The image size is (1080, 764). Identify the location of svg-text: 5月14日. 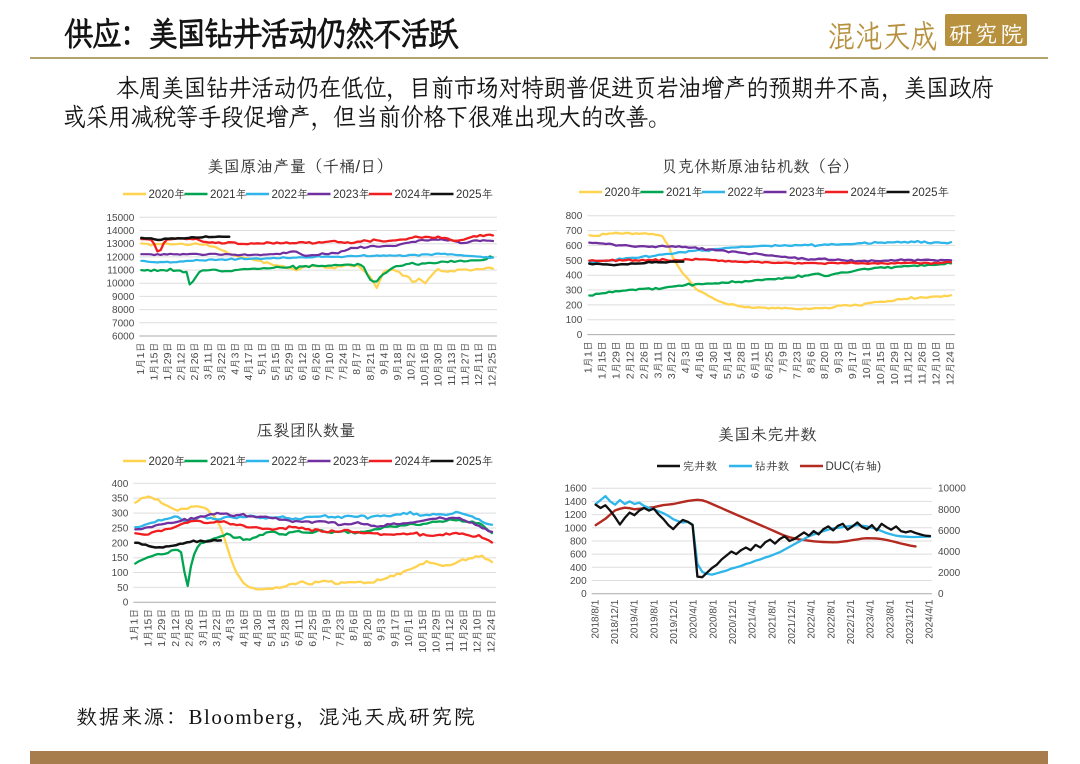
(271, 627).